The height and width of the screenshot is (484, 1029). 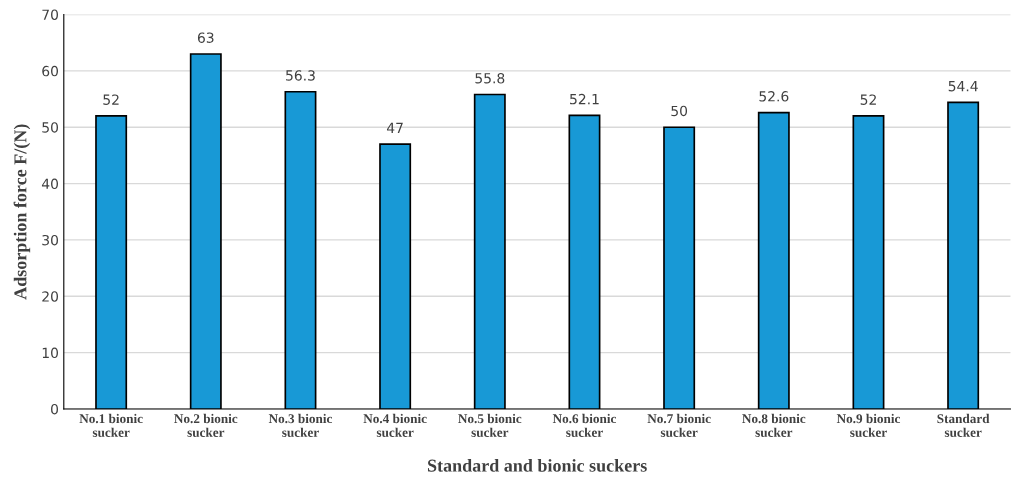 I want to click on x-tick-label: No.7 bionic sucker, so click(x=679, y=425).